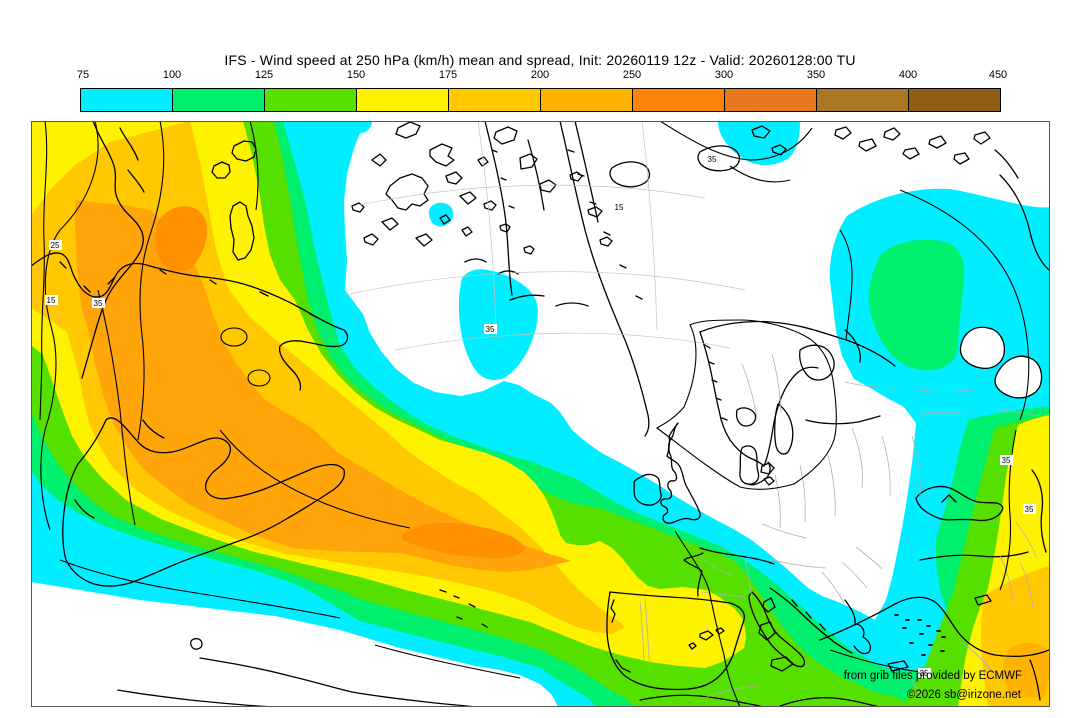 The image size is (1080, 718). What do you see at coordinates (55, 245) in the screenshot?
I see `svg-text: 25` at bounding box center [55, 245].